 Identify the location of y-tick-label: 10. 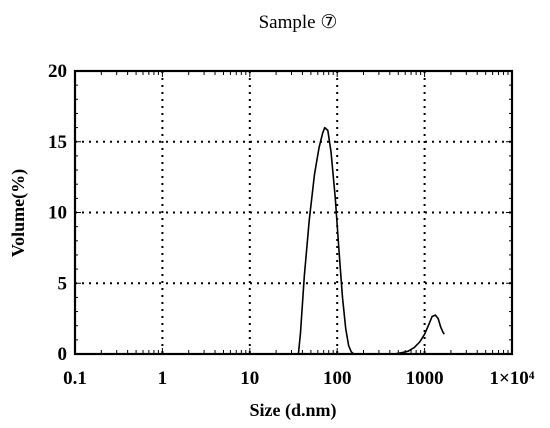
(57, 213).